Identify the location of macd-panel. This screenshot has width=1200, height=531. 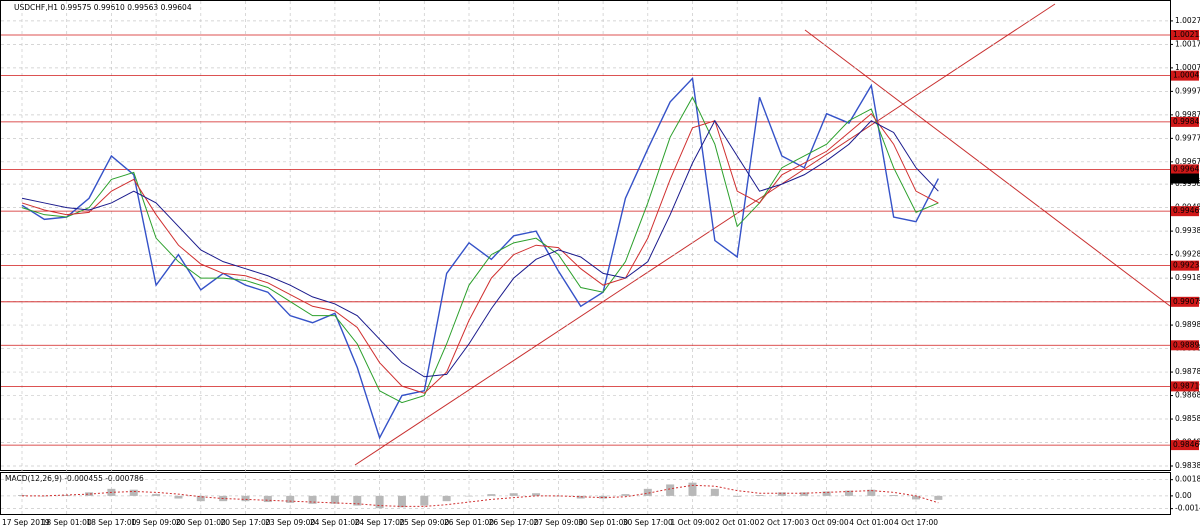
(585, 493).